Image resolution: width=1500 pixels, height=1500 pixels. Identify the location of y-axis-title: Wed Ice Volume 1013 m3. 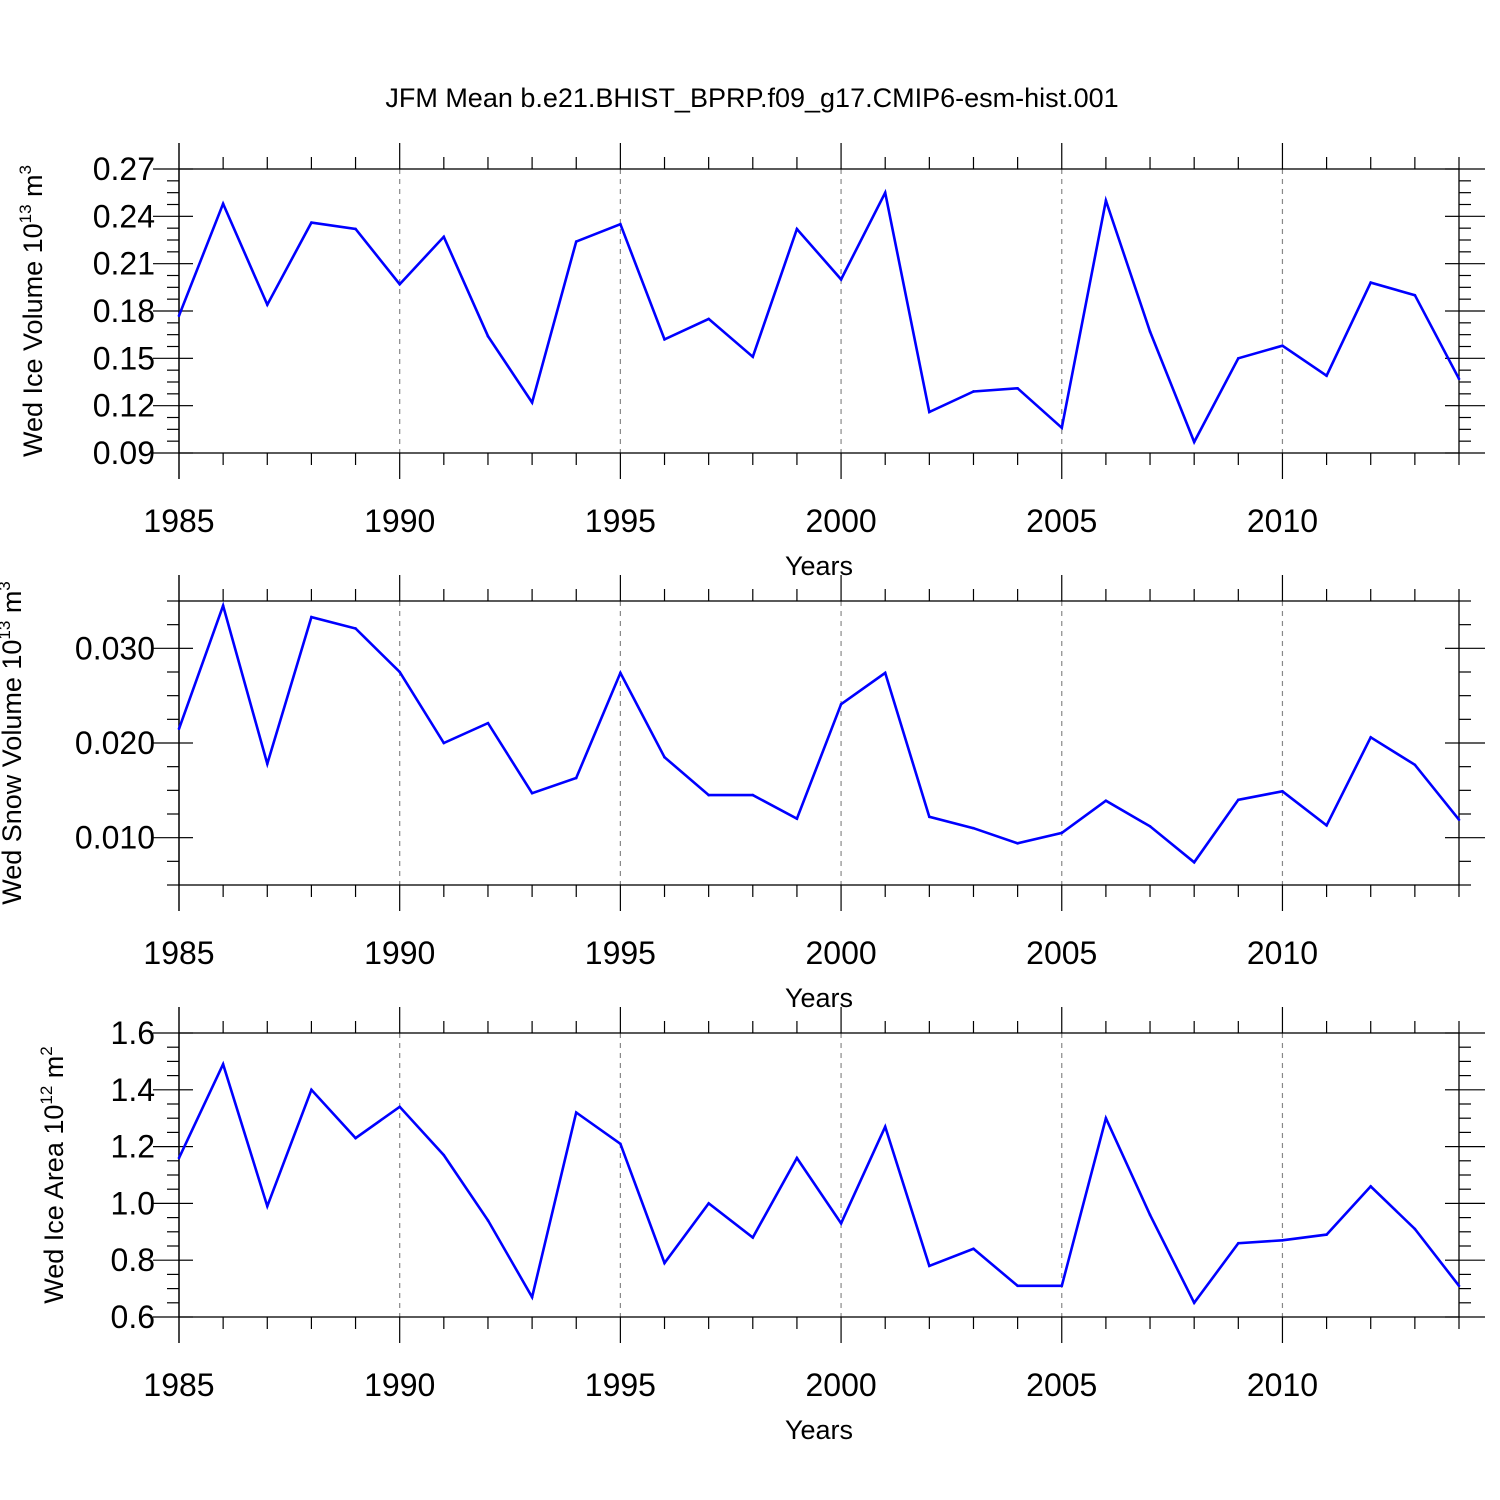
(32, 311).